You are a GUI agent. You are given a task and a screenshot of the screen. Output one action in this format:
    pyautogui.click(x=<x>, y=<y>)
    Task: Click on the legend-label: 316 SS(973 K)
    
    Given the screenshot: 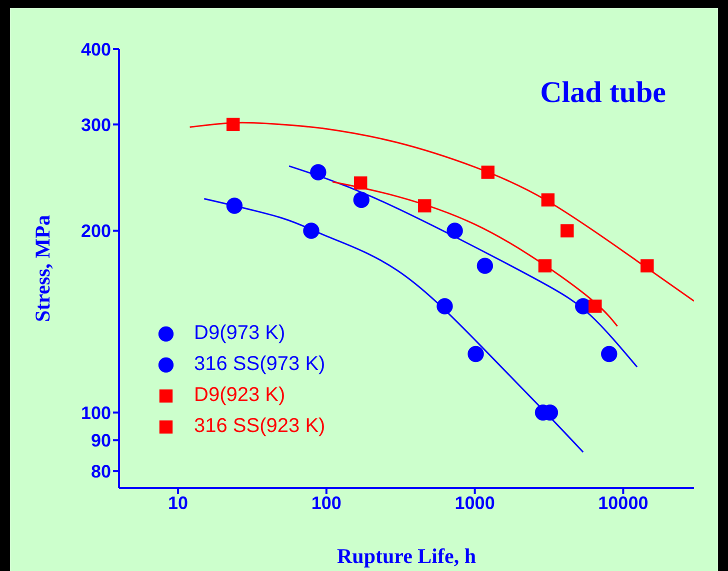 What is the action you would take?
    pyautogui.click(x=260, y=364)
    